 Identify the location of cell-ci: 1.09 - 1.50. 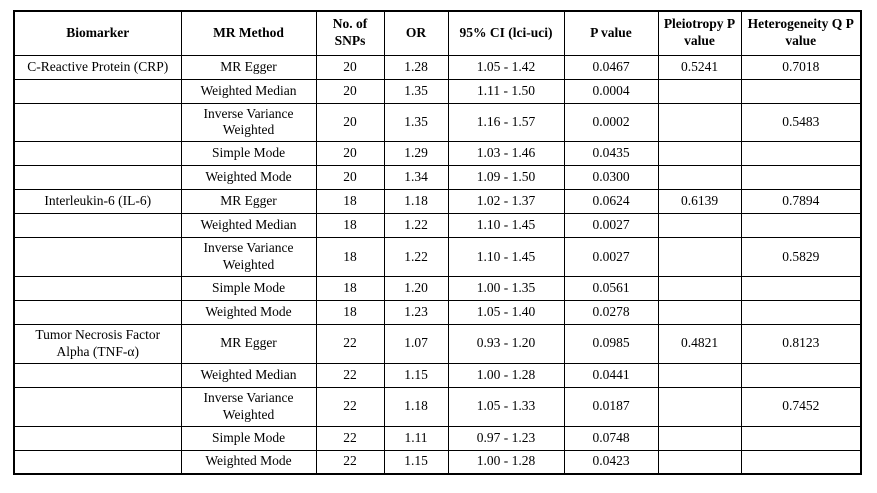
(506, 178).